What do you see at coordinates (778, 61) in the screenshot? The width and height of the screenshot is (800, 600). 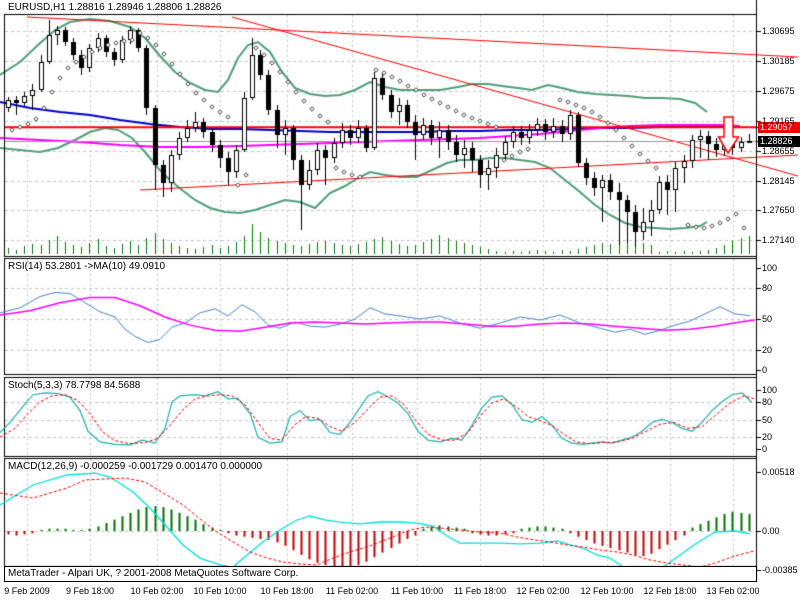 I see `main-price-axis-label: 1.30185` at bounding box center [778, 61].